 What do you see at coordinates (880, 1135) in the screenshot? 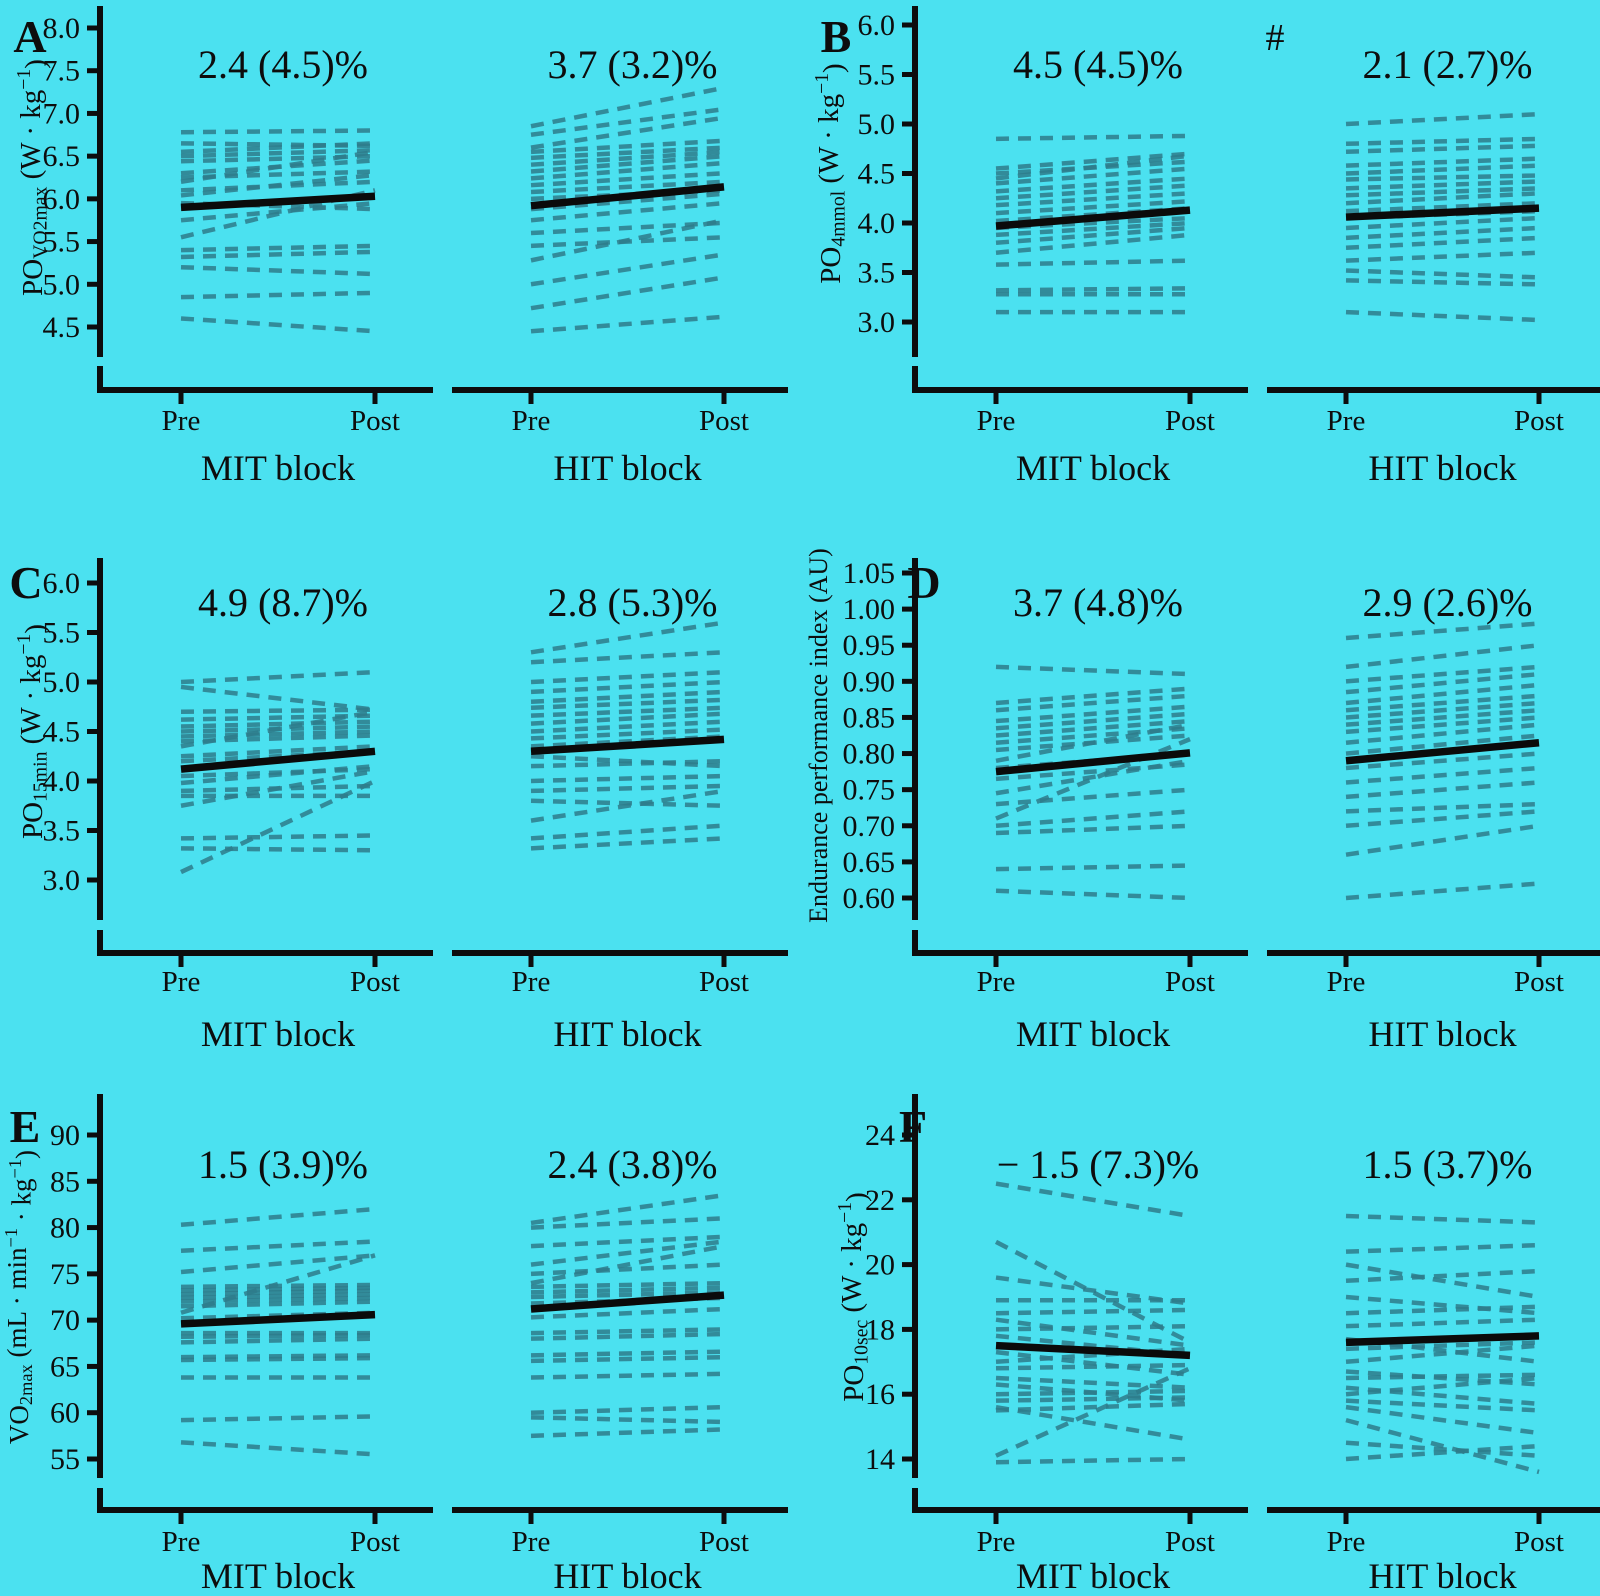
I see `y-tick-label: 24` at bounding box center [880, 1135].